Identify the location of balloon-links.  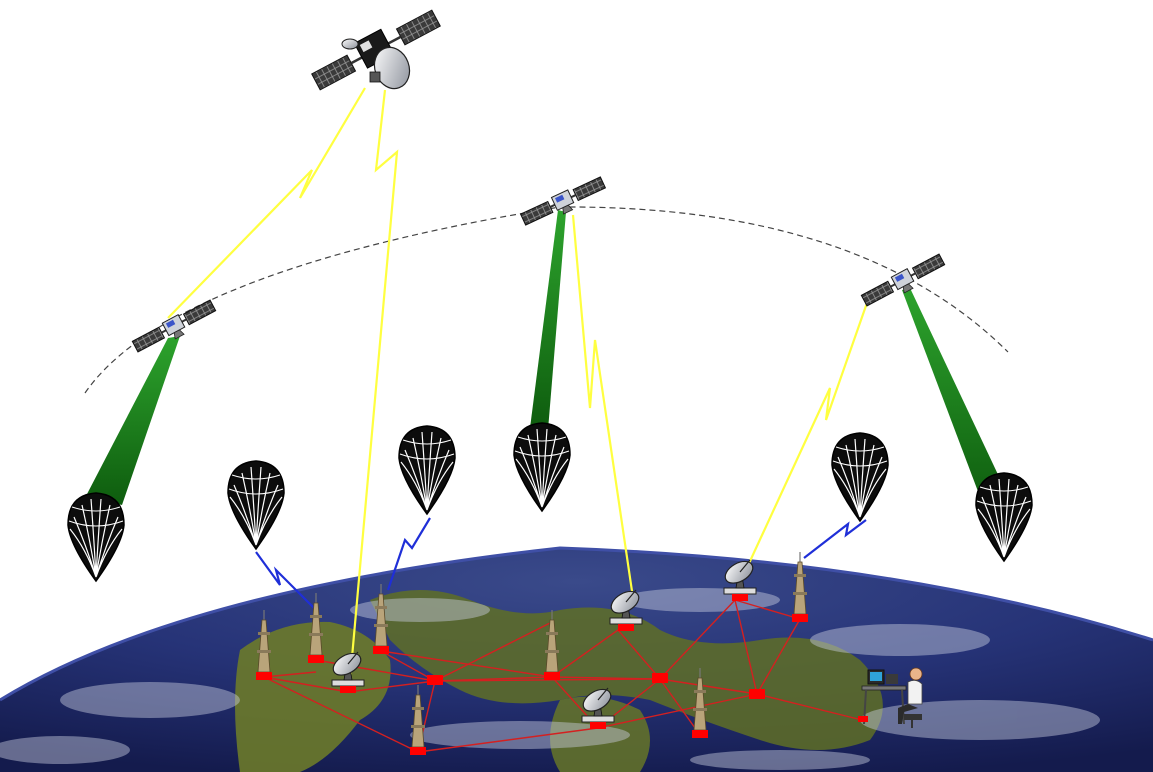
(561, 565).